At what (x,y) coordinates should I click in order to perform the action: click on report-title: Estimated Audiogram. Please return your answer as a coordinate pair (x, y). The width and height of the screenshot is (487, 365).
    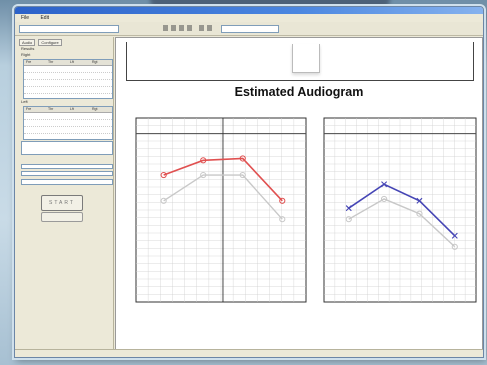
    Looking at the image, I should click on (299, 92).